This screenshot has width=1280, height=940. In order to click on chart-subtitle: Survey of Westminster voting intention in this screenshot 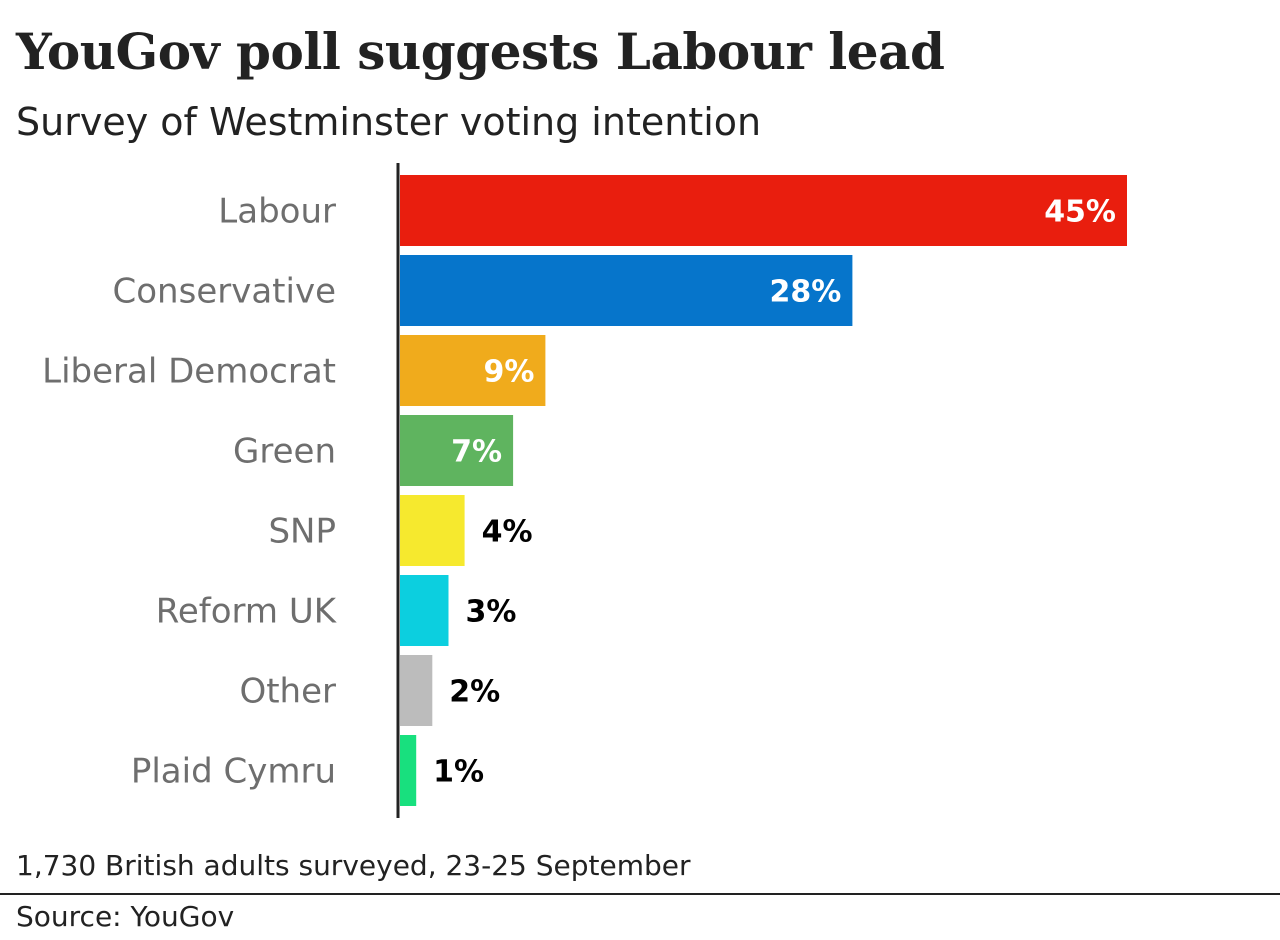, I will do `click(389, 122)`.